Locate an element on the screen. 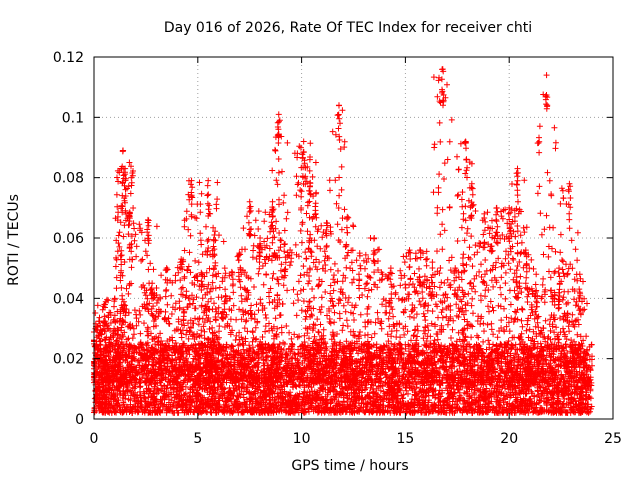  y-tick-label: 0 is located at coordinates (79, 420).